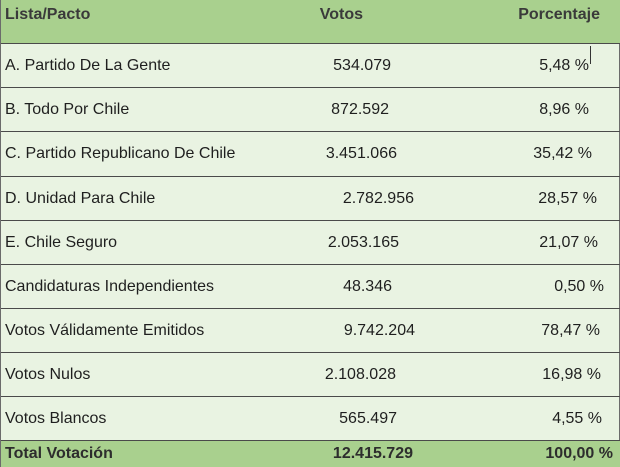  I want to click on table-row: D. Unidad Para Chile 2.782.956 28,57 %, so click(310, 199).